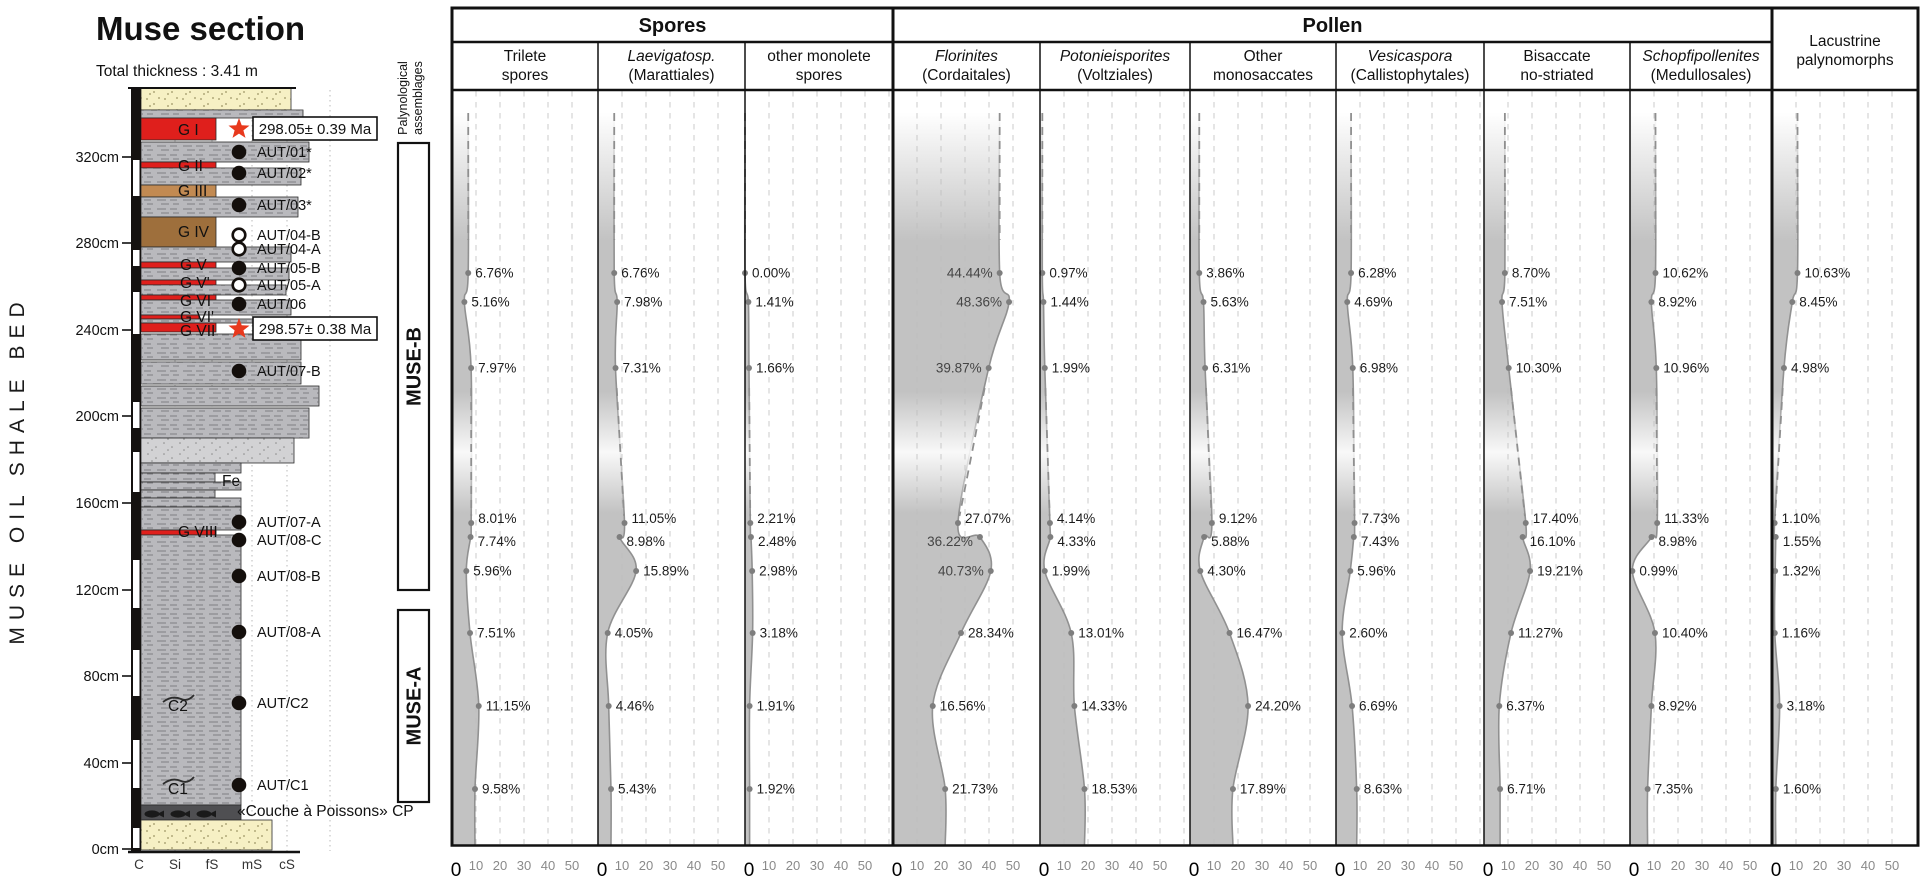  Describe the element at coordinates (959, 368) in the screenshot. I see `value-label: 39.87%` at that location.